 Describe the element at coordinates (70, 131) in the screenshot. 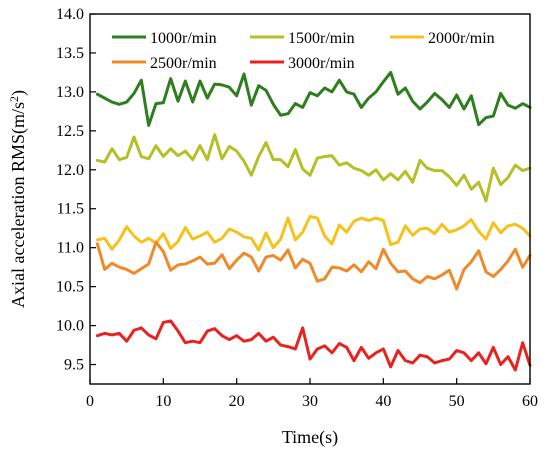

I see `y-tick-label: 12.5` at that location.